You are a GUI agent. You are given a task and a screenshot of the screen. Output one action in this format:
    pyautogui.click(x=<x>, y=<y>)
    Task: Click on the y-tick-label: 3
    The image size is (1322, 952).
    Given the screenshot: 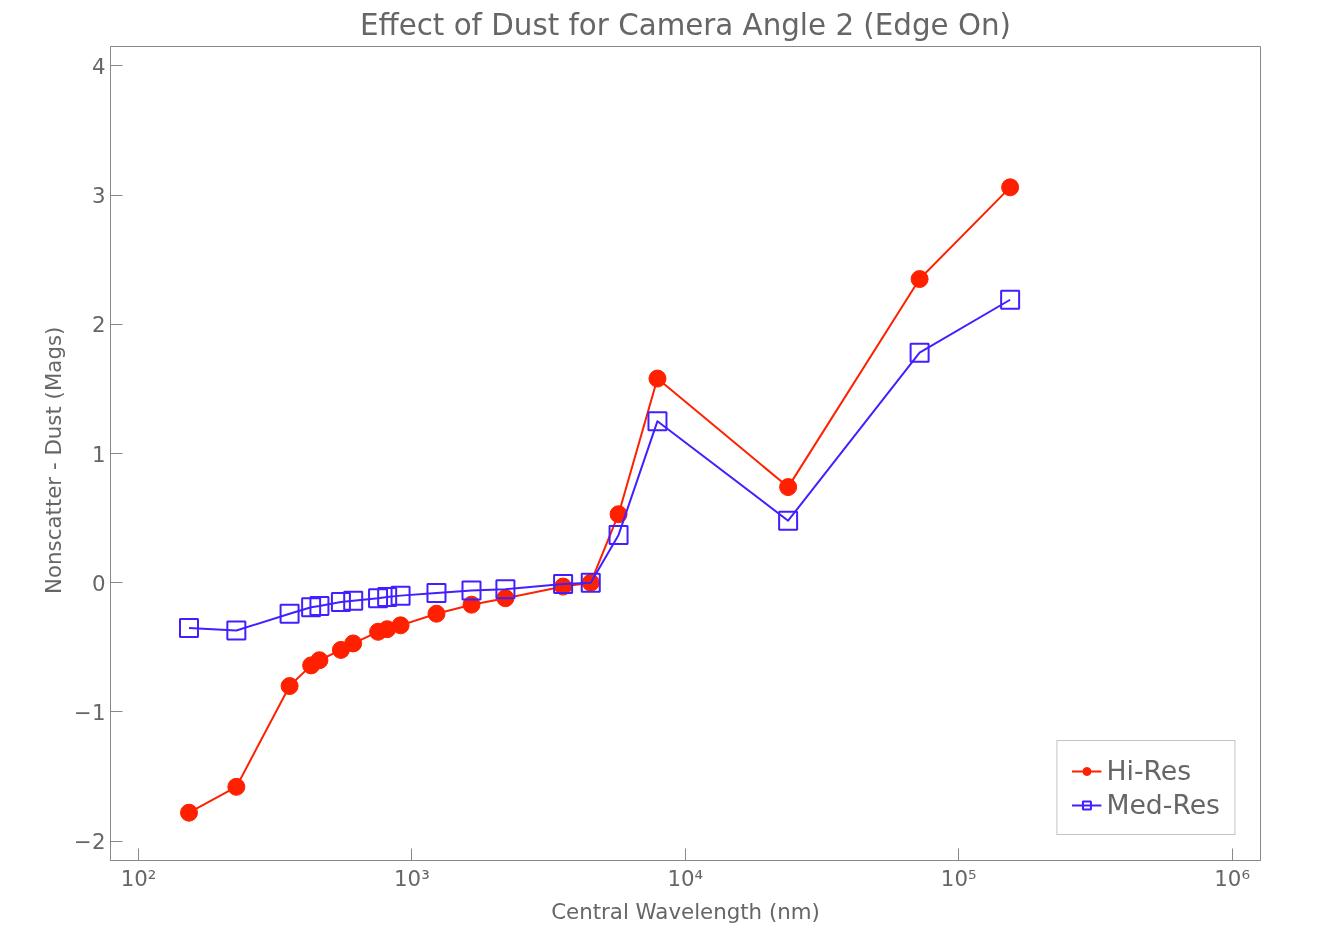 What is the action you would take?
    pyautogui.click(x=98, y=196)
    